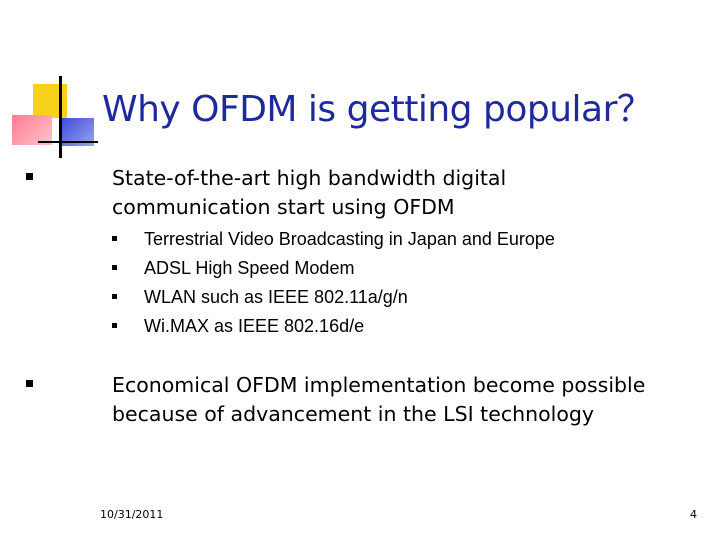 Image resolution: width=720 pixels, height=540 pixels. Describe the element at coordinates (249, 268) in the screenshot. I see `sub-bullet-text: ADSL High Speed Modem` at that location.